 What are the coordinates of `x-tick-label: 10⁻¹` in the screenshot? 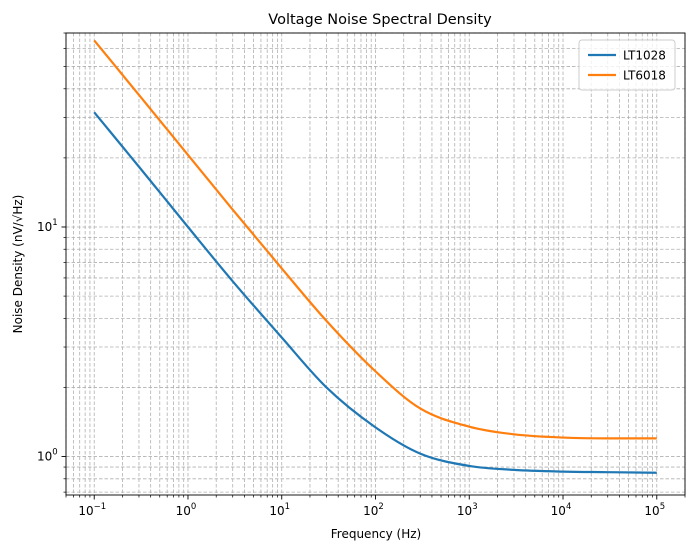 It's located at (92, 510).